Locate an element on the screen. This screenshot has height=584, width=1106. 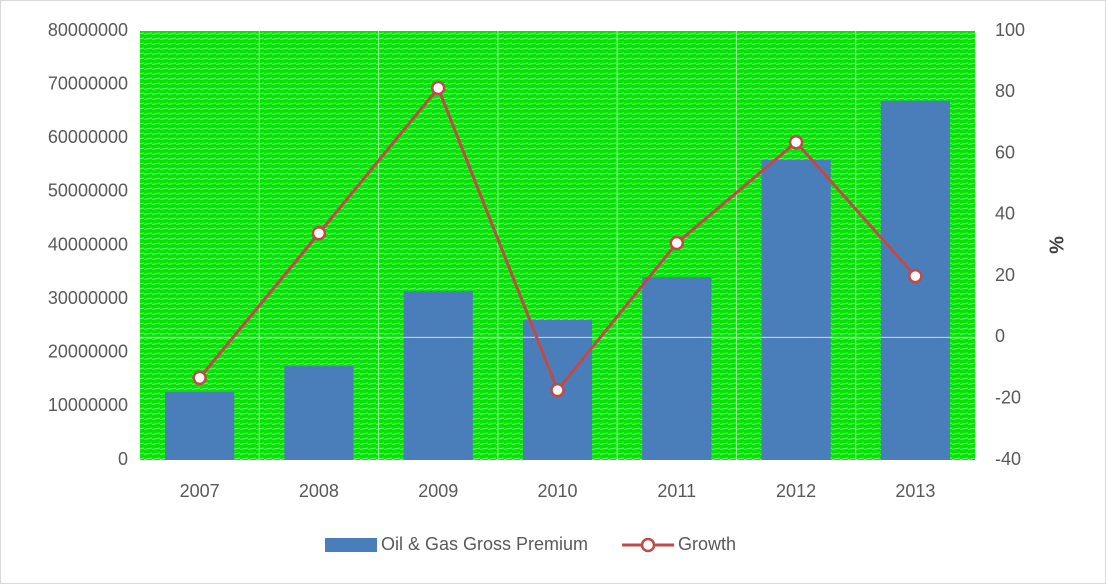
y2-tick-label: 100 is located at coordinates (1010, 30).